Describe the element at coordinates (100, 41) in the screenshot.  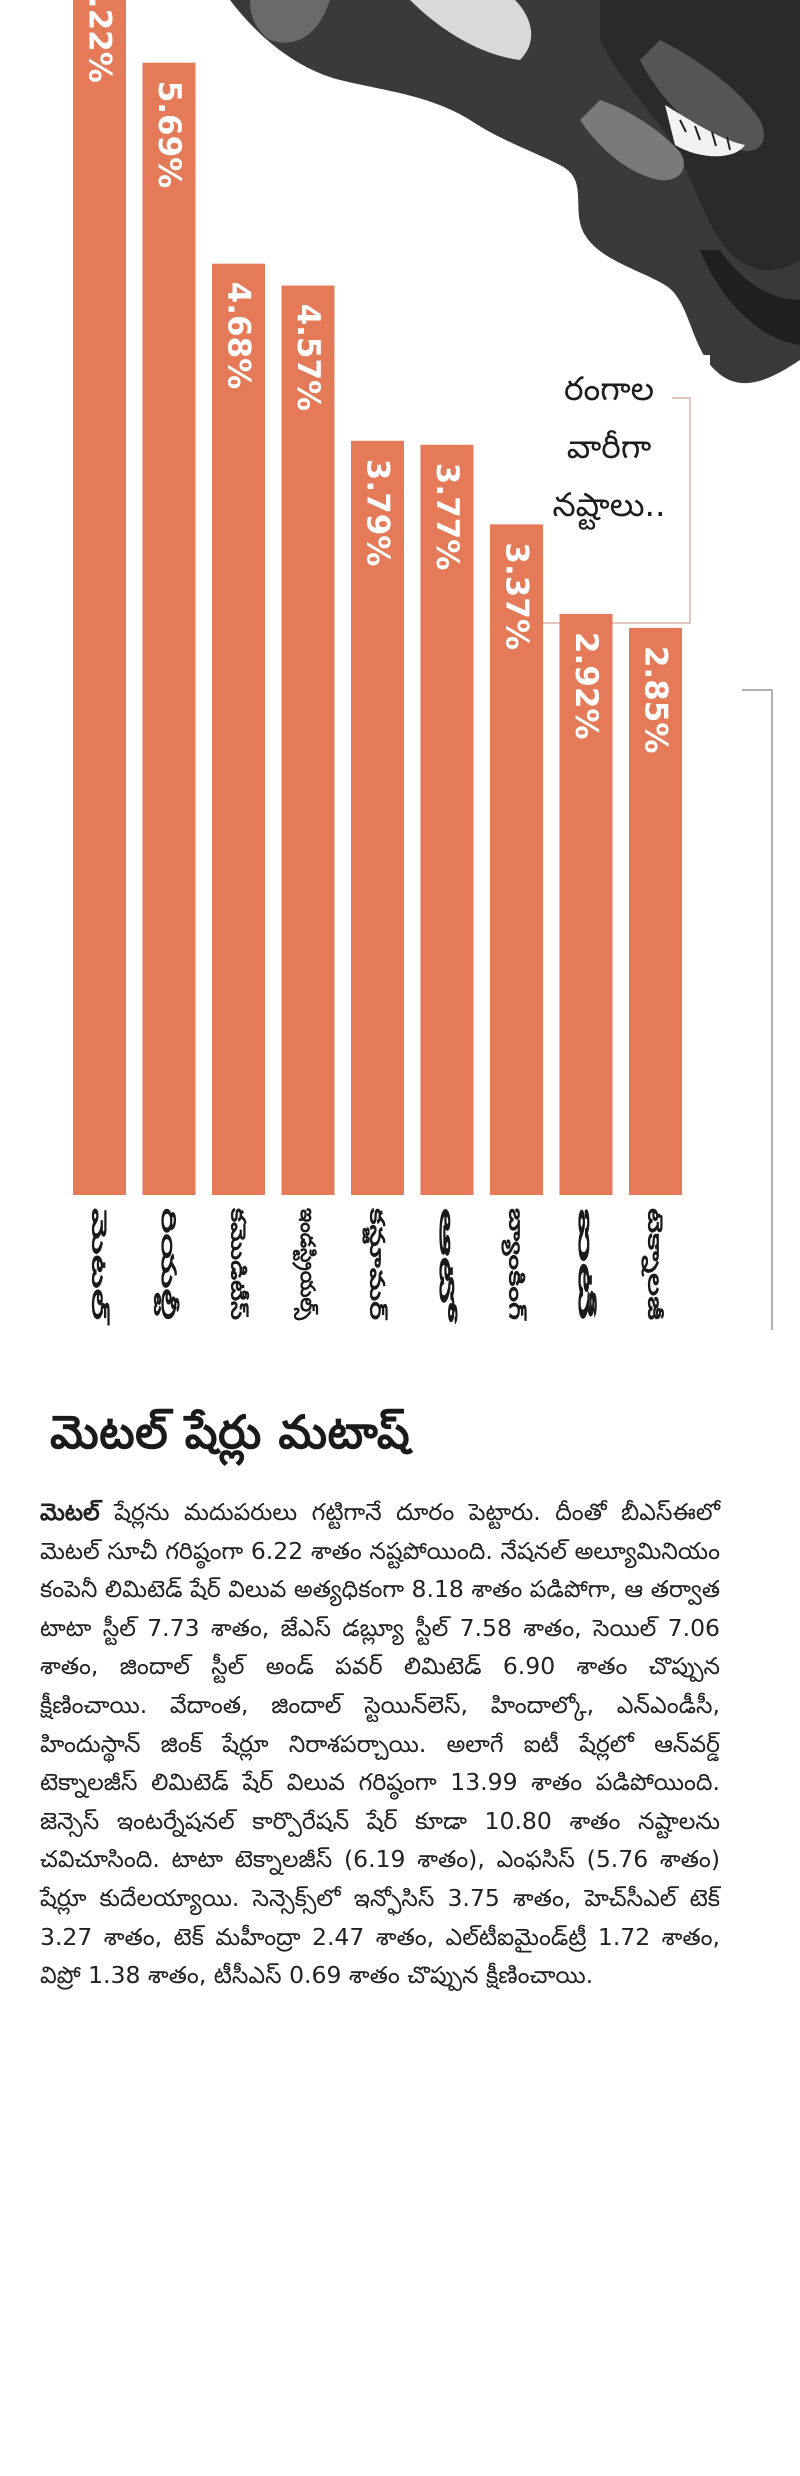
I see `bar-value-label: 6.22%` at that location.